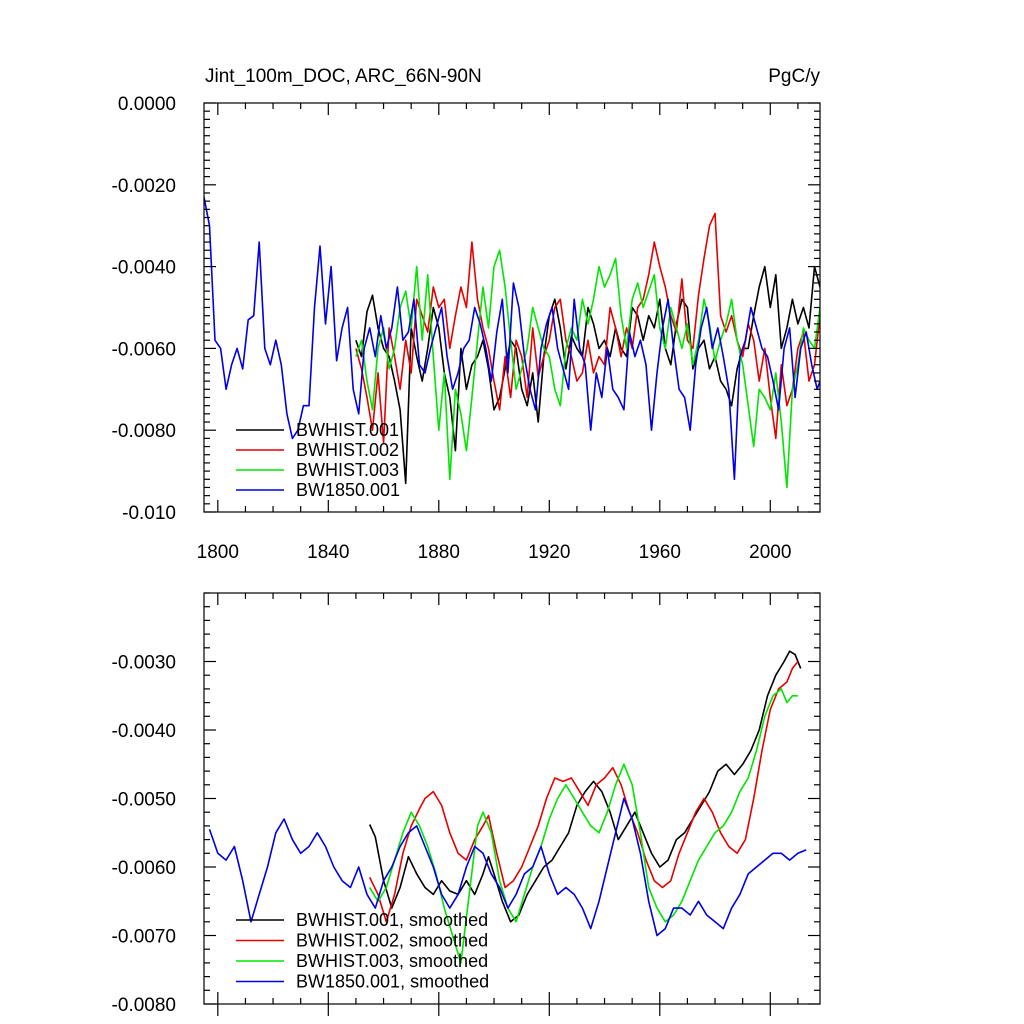 The height and width of the screenshot is (1024, 1024). What do you see at coordinates (347, 450) in the screenshot?
I see `panel1-legend-label: BWHIST.002` at bounding box center [347, 450].